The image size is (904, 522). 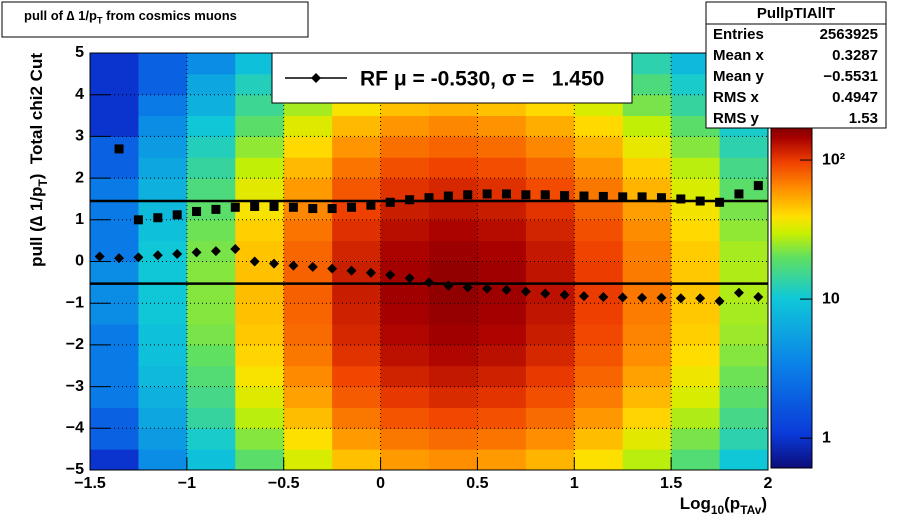 What do you see at coordinates (155, 19) in the screenshot?
I see `title-box` at bounding box center [155, 19].